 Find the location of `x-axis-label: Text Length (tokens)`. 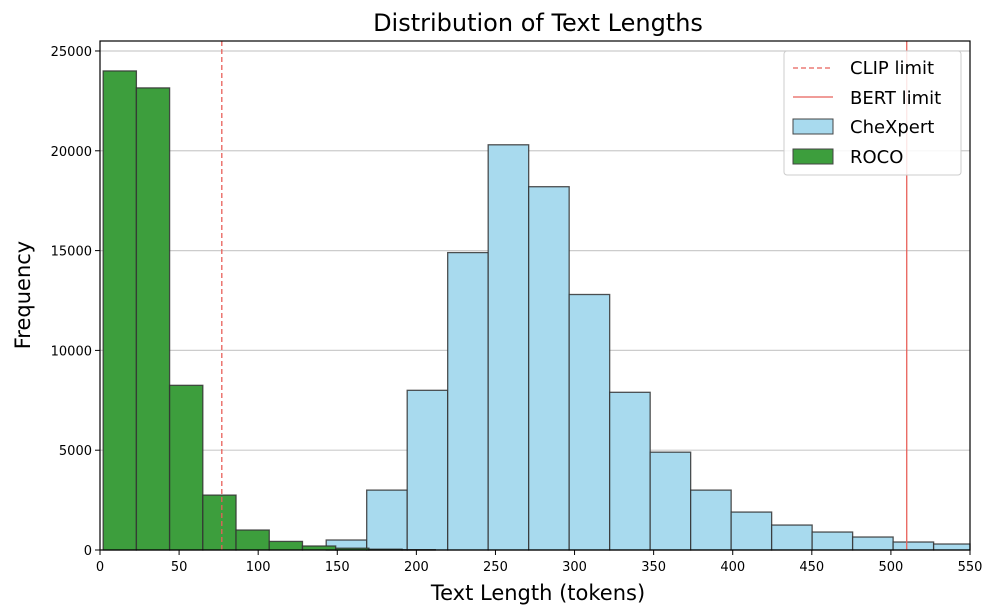

x-axis-label: Text Length (tokens) is located at coordinates (537, 593).